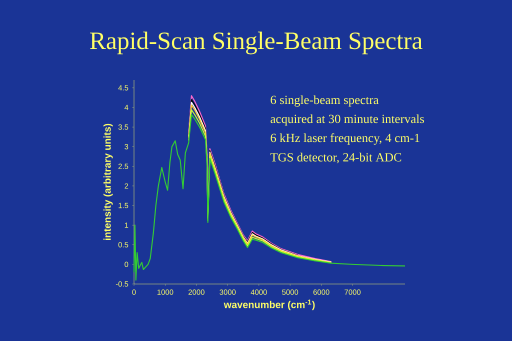 The image size is (512, 341). What do you see at coordinates (269, 305) in the screenshot?
I see `x-axis-title: wavenumber (cm$^{-1}$)` at bounding box center [269, 305].